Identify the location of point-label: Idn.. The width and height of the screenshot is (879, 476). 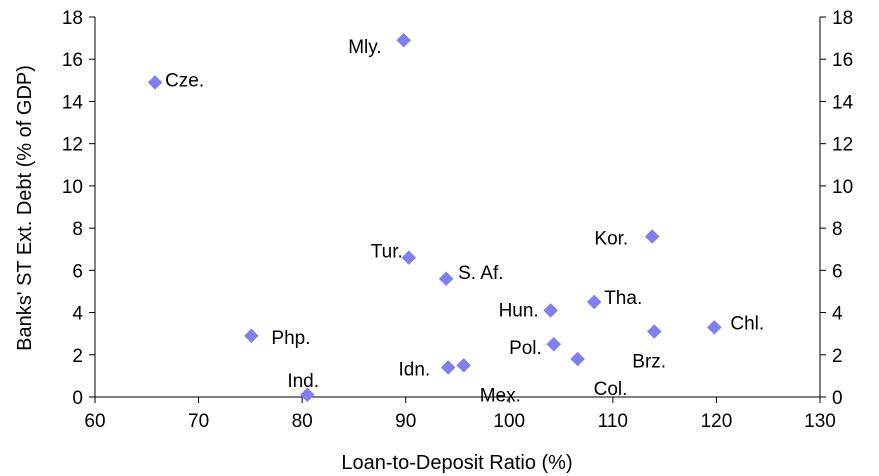
(414, 369).